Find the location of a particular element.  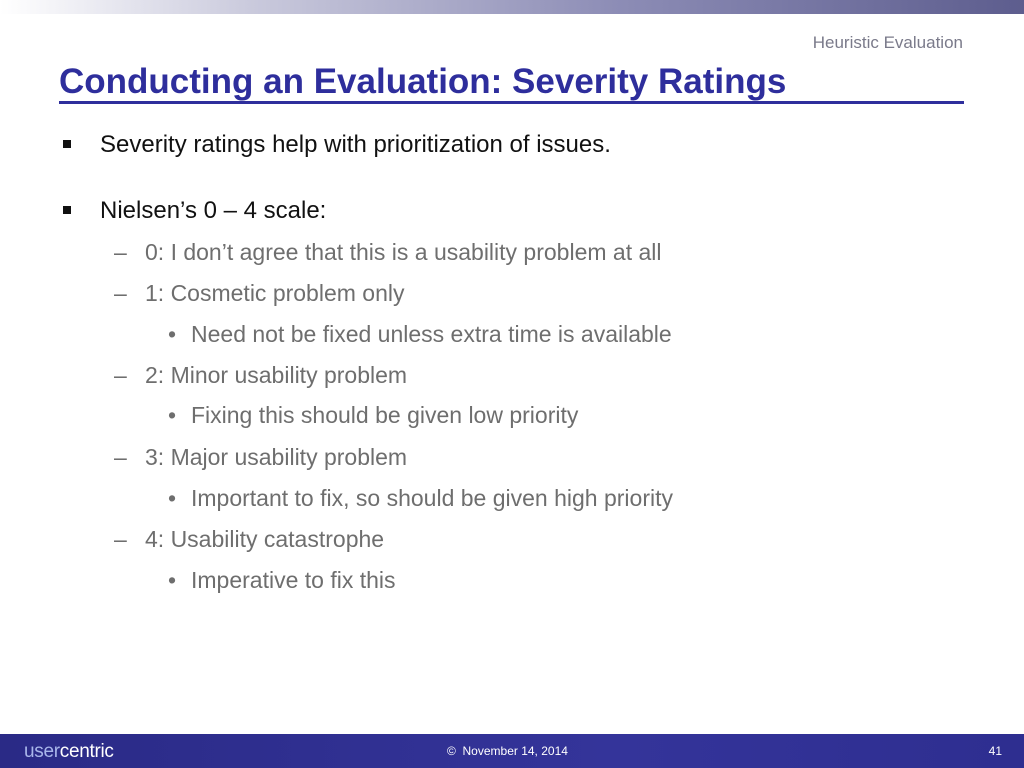

usercentric-logo: usercentric is located at coordinates (69, 752).